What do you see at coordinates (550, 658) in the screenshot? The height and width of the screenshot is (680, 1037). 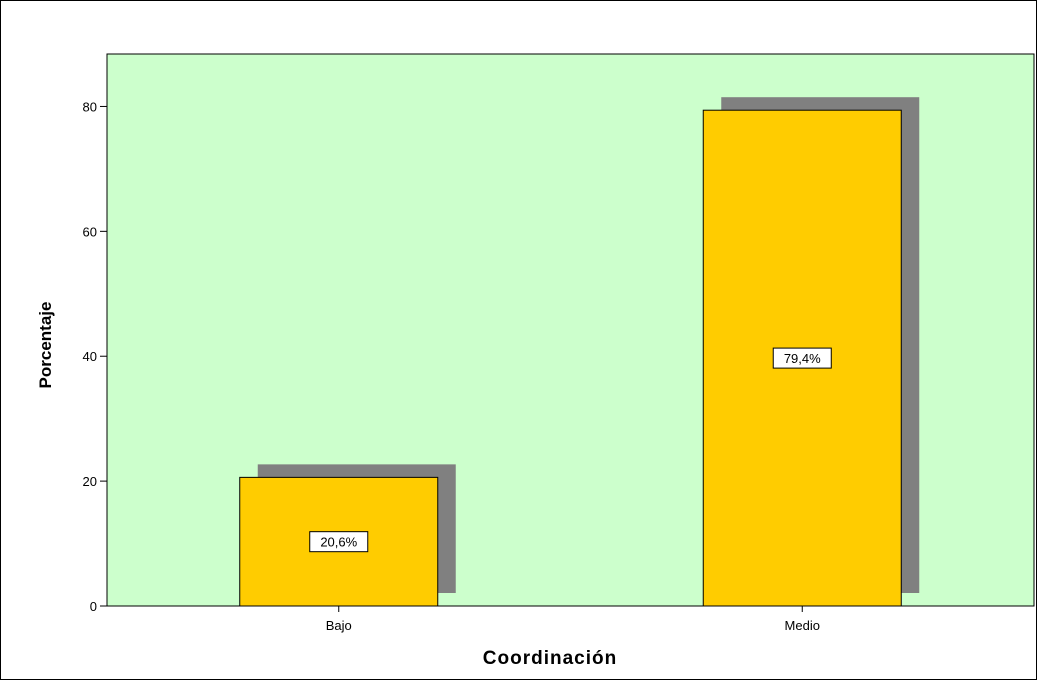 I see `x-axis-title: Coordinación` at bounding box center [550, 658].